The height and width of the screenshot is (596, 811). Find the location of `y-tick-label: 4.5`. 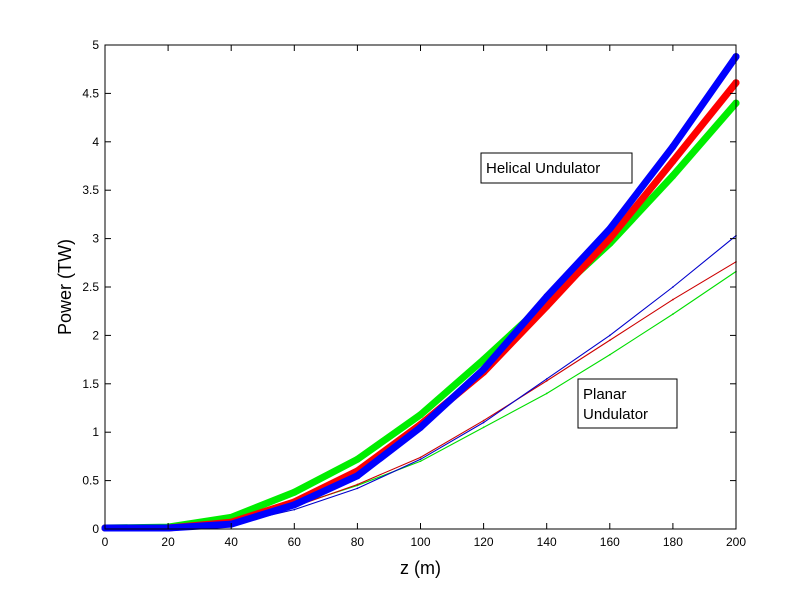

y-tick-label: 4.5 is located at coordinates (90, 93).